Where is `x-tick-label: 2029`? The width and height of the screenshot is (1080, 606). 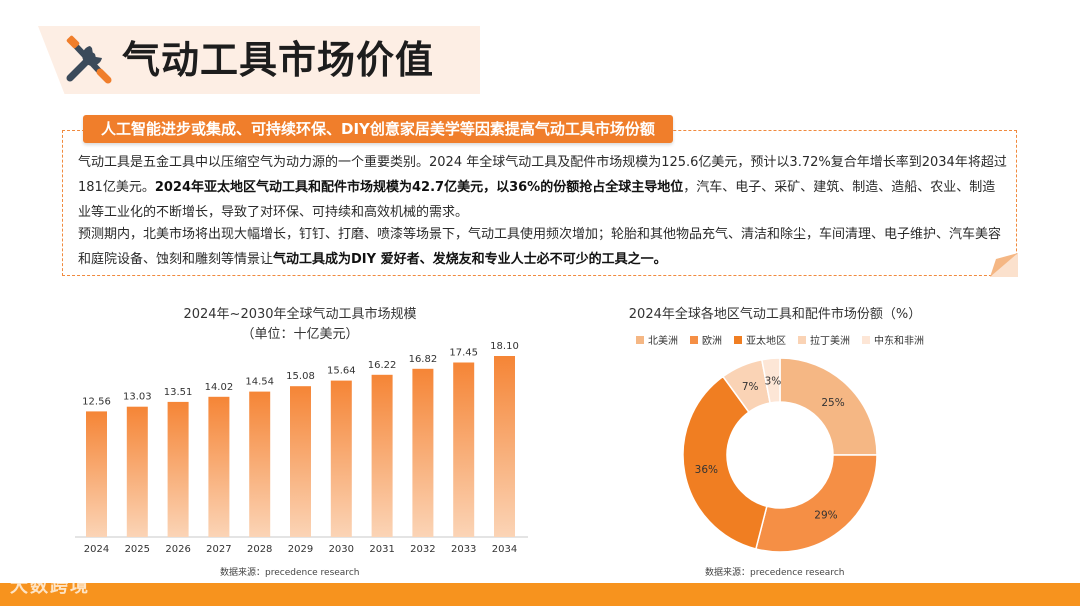 x-tick-label: 2029 is located at coordinates (300, 549).